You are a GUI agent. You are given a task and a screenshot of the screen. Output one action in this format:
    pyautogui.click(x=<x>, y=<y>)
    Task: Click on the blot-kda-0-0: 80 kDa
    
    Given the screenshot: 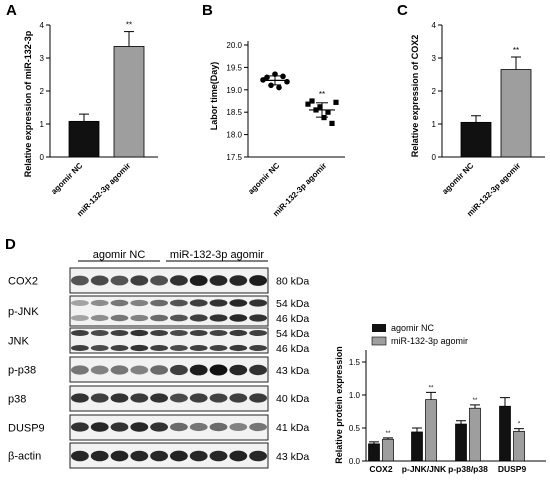 What is the action you would take?
    pyautogui.click(x=292, y=282)
    